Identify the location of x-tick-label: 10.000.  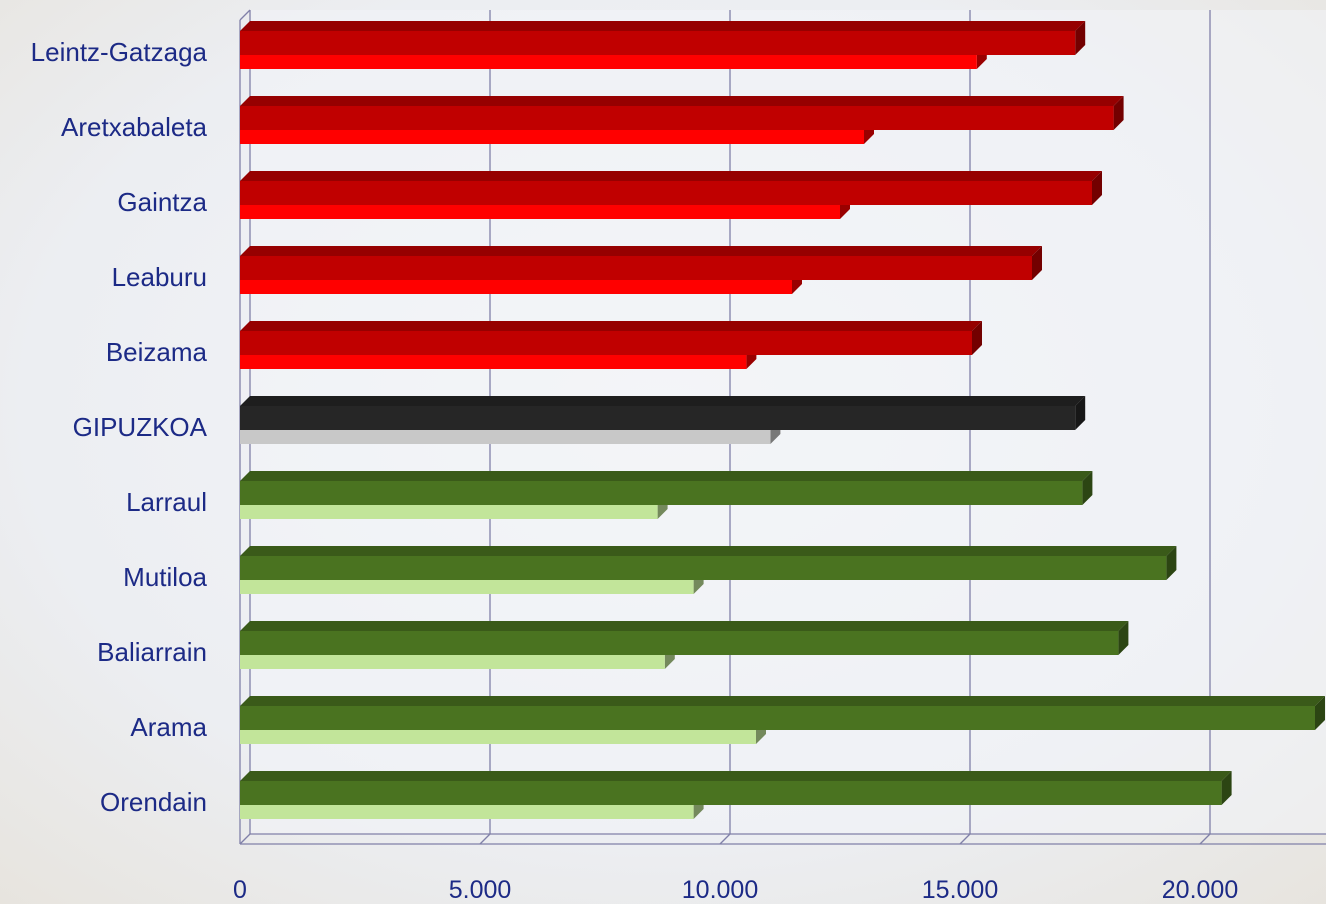
(720, 890).